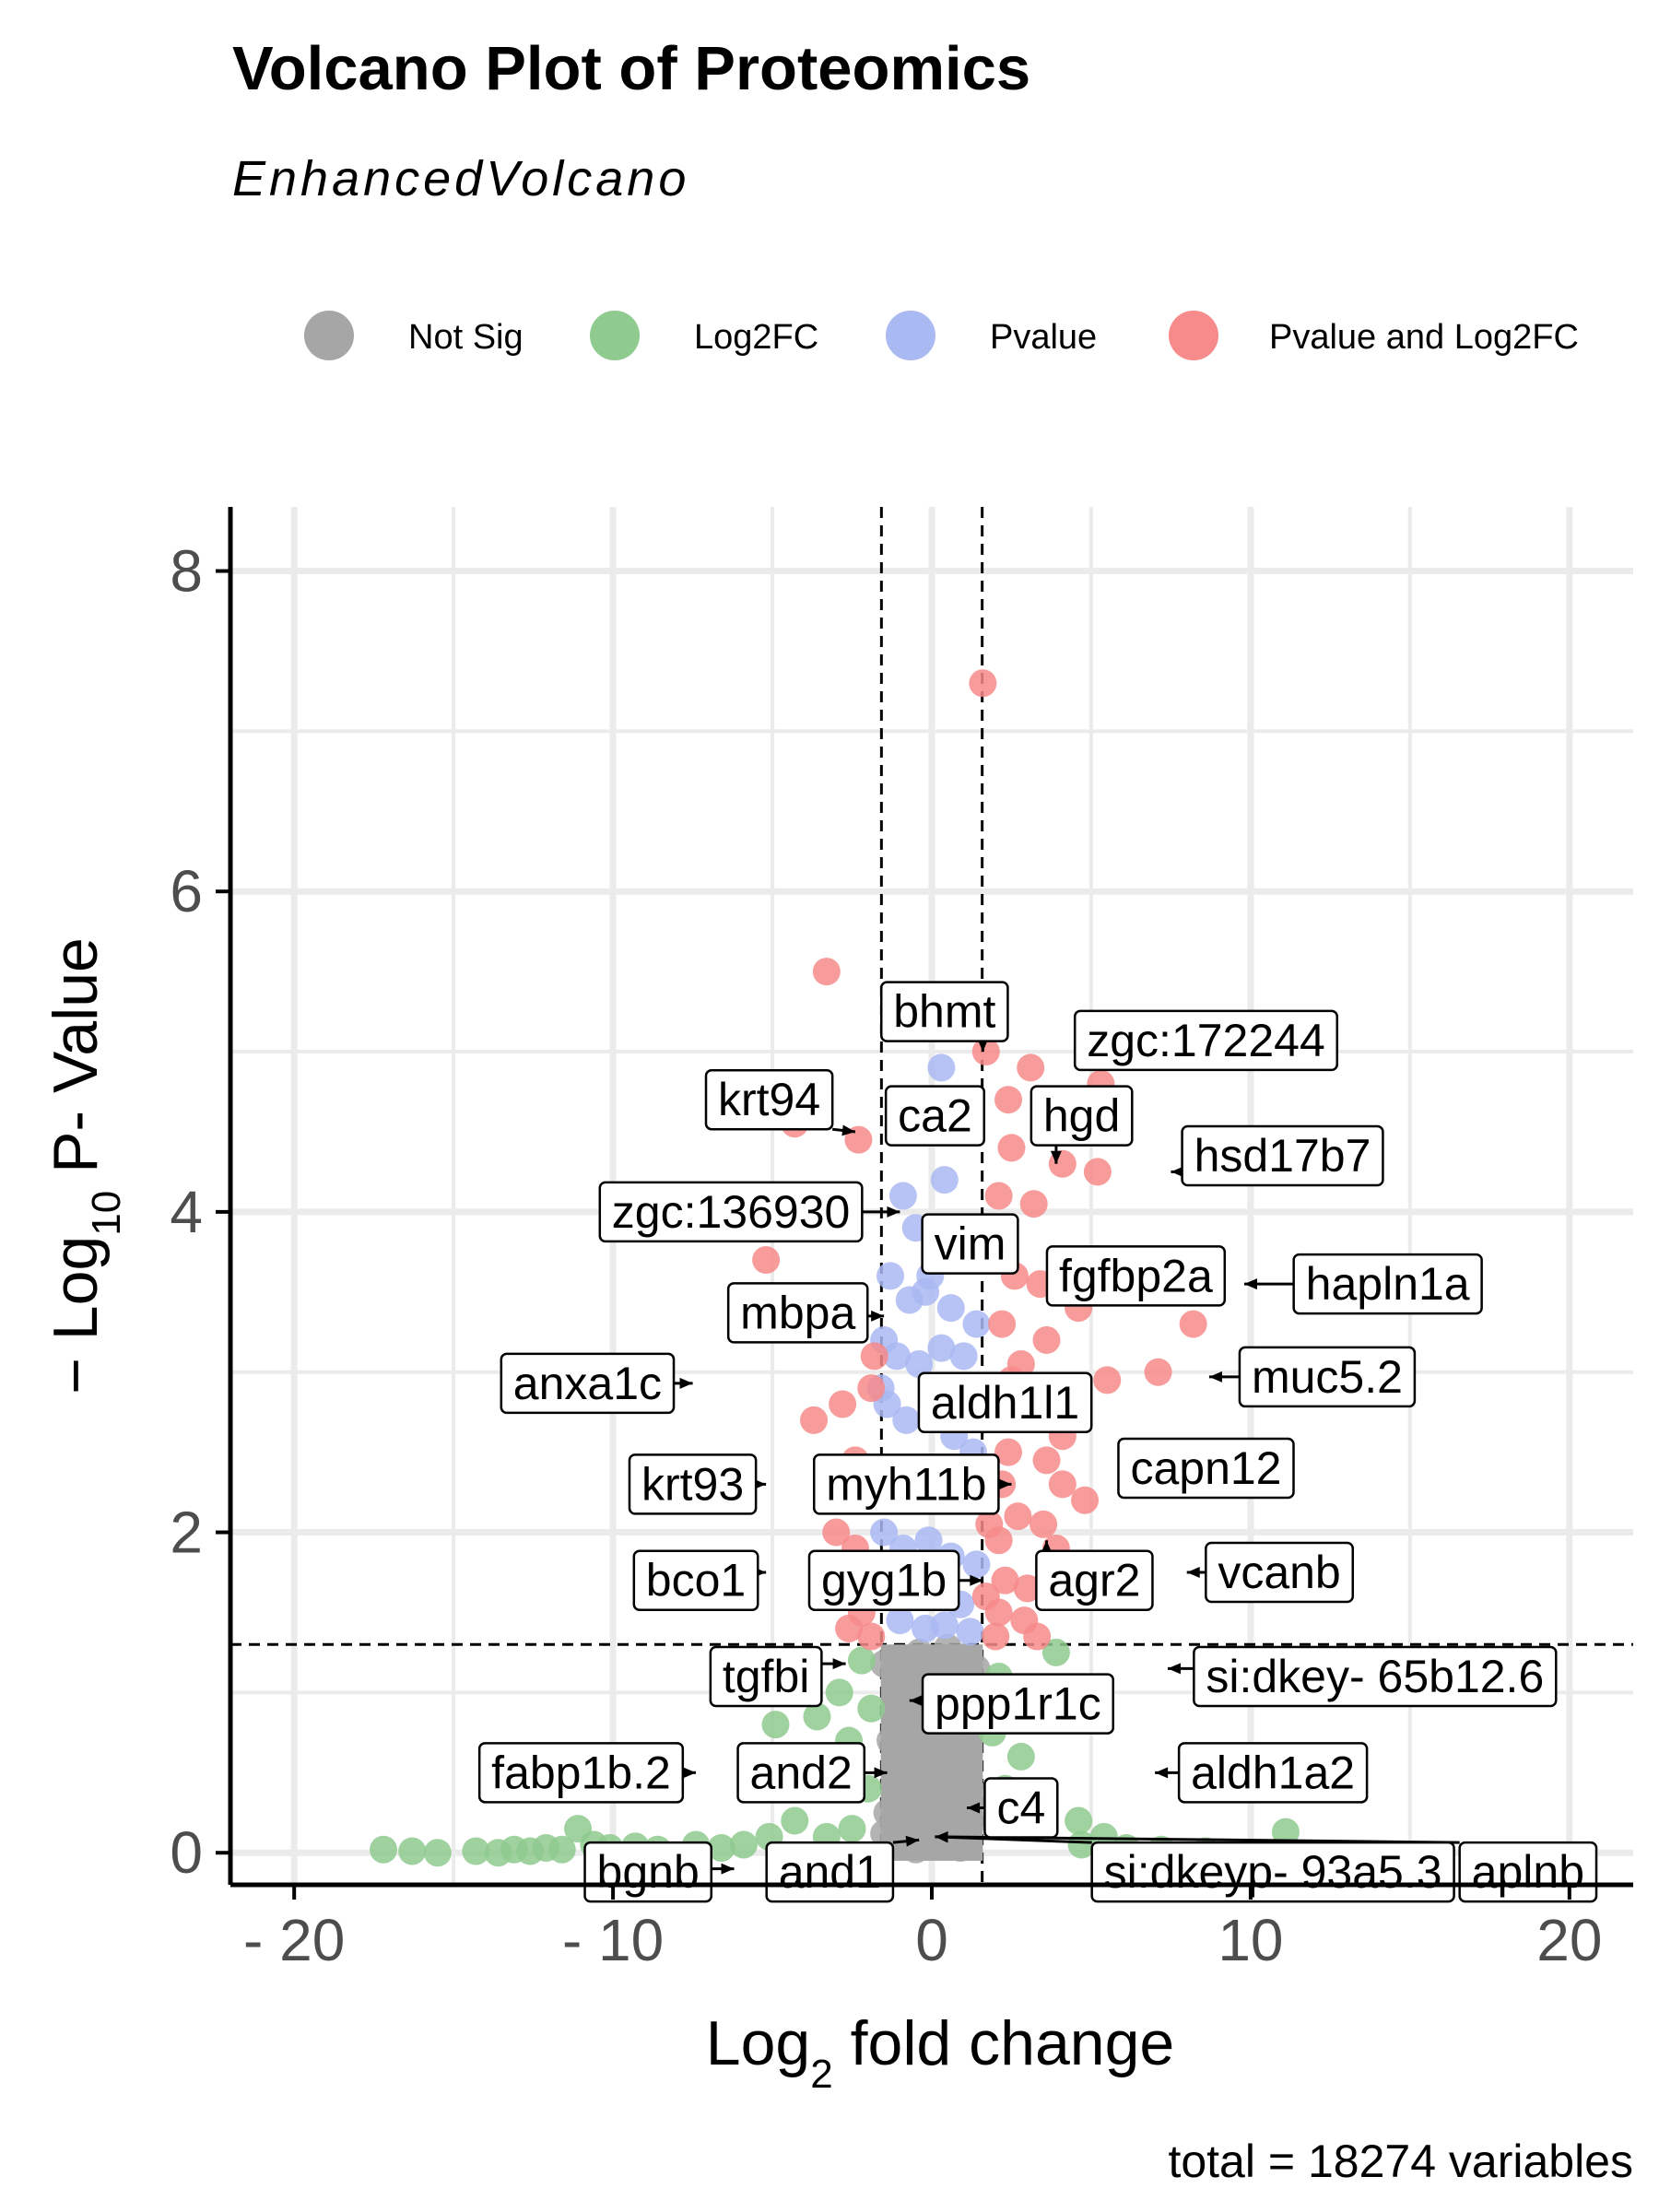  What do you see at coordinates (797, 1313) in the screenshot?
I see `point-label: mbpa` at bounding box center [797, 1313].